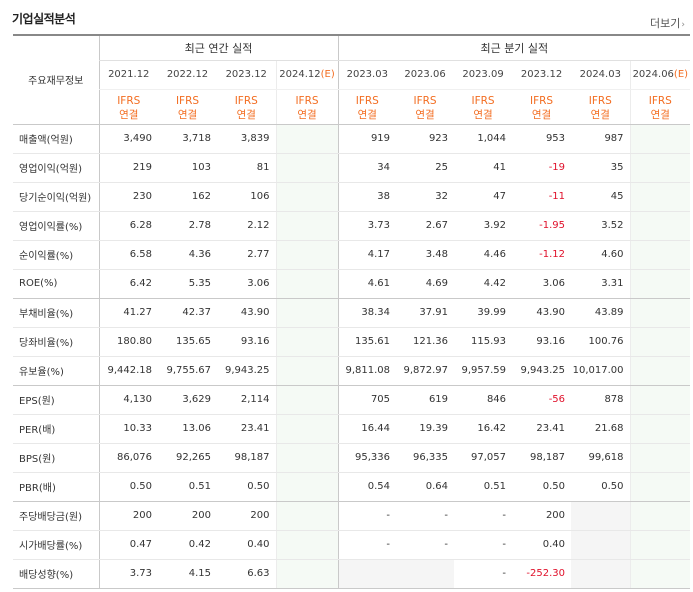 This screenshot has height=592, width=693. What do you see at coordinates (660, 75) in the screenshot?
I see `period-header-estimate: 2024.06(E)` at bounding box center [660, 75].